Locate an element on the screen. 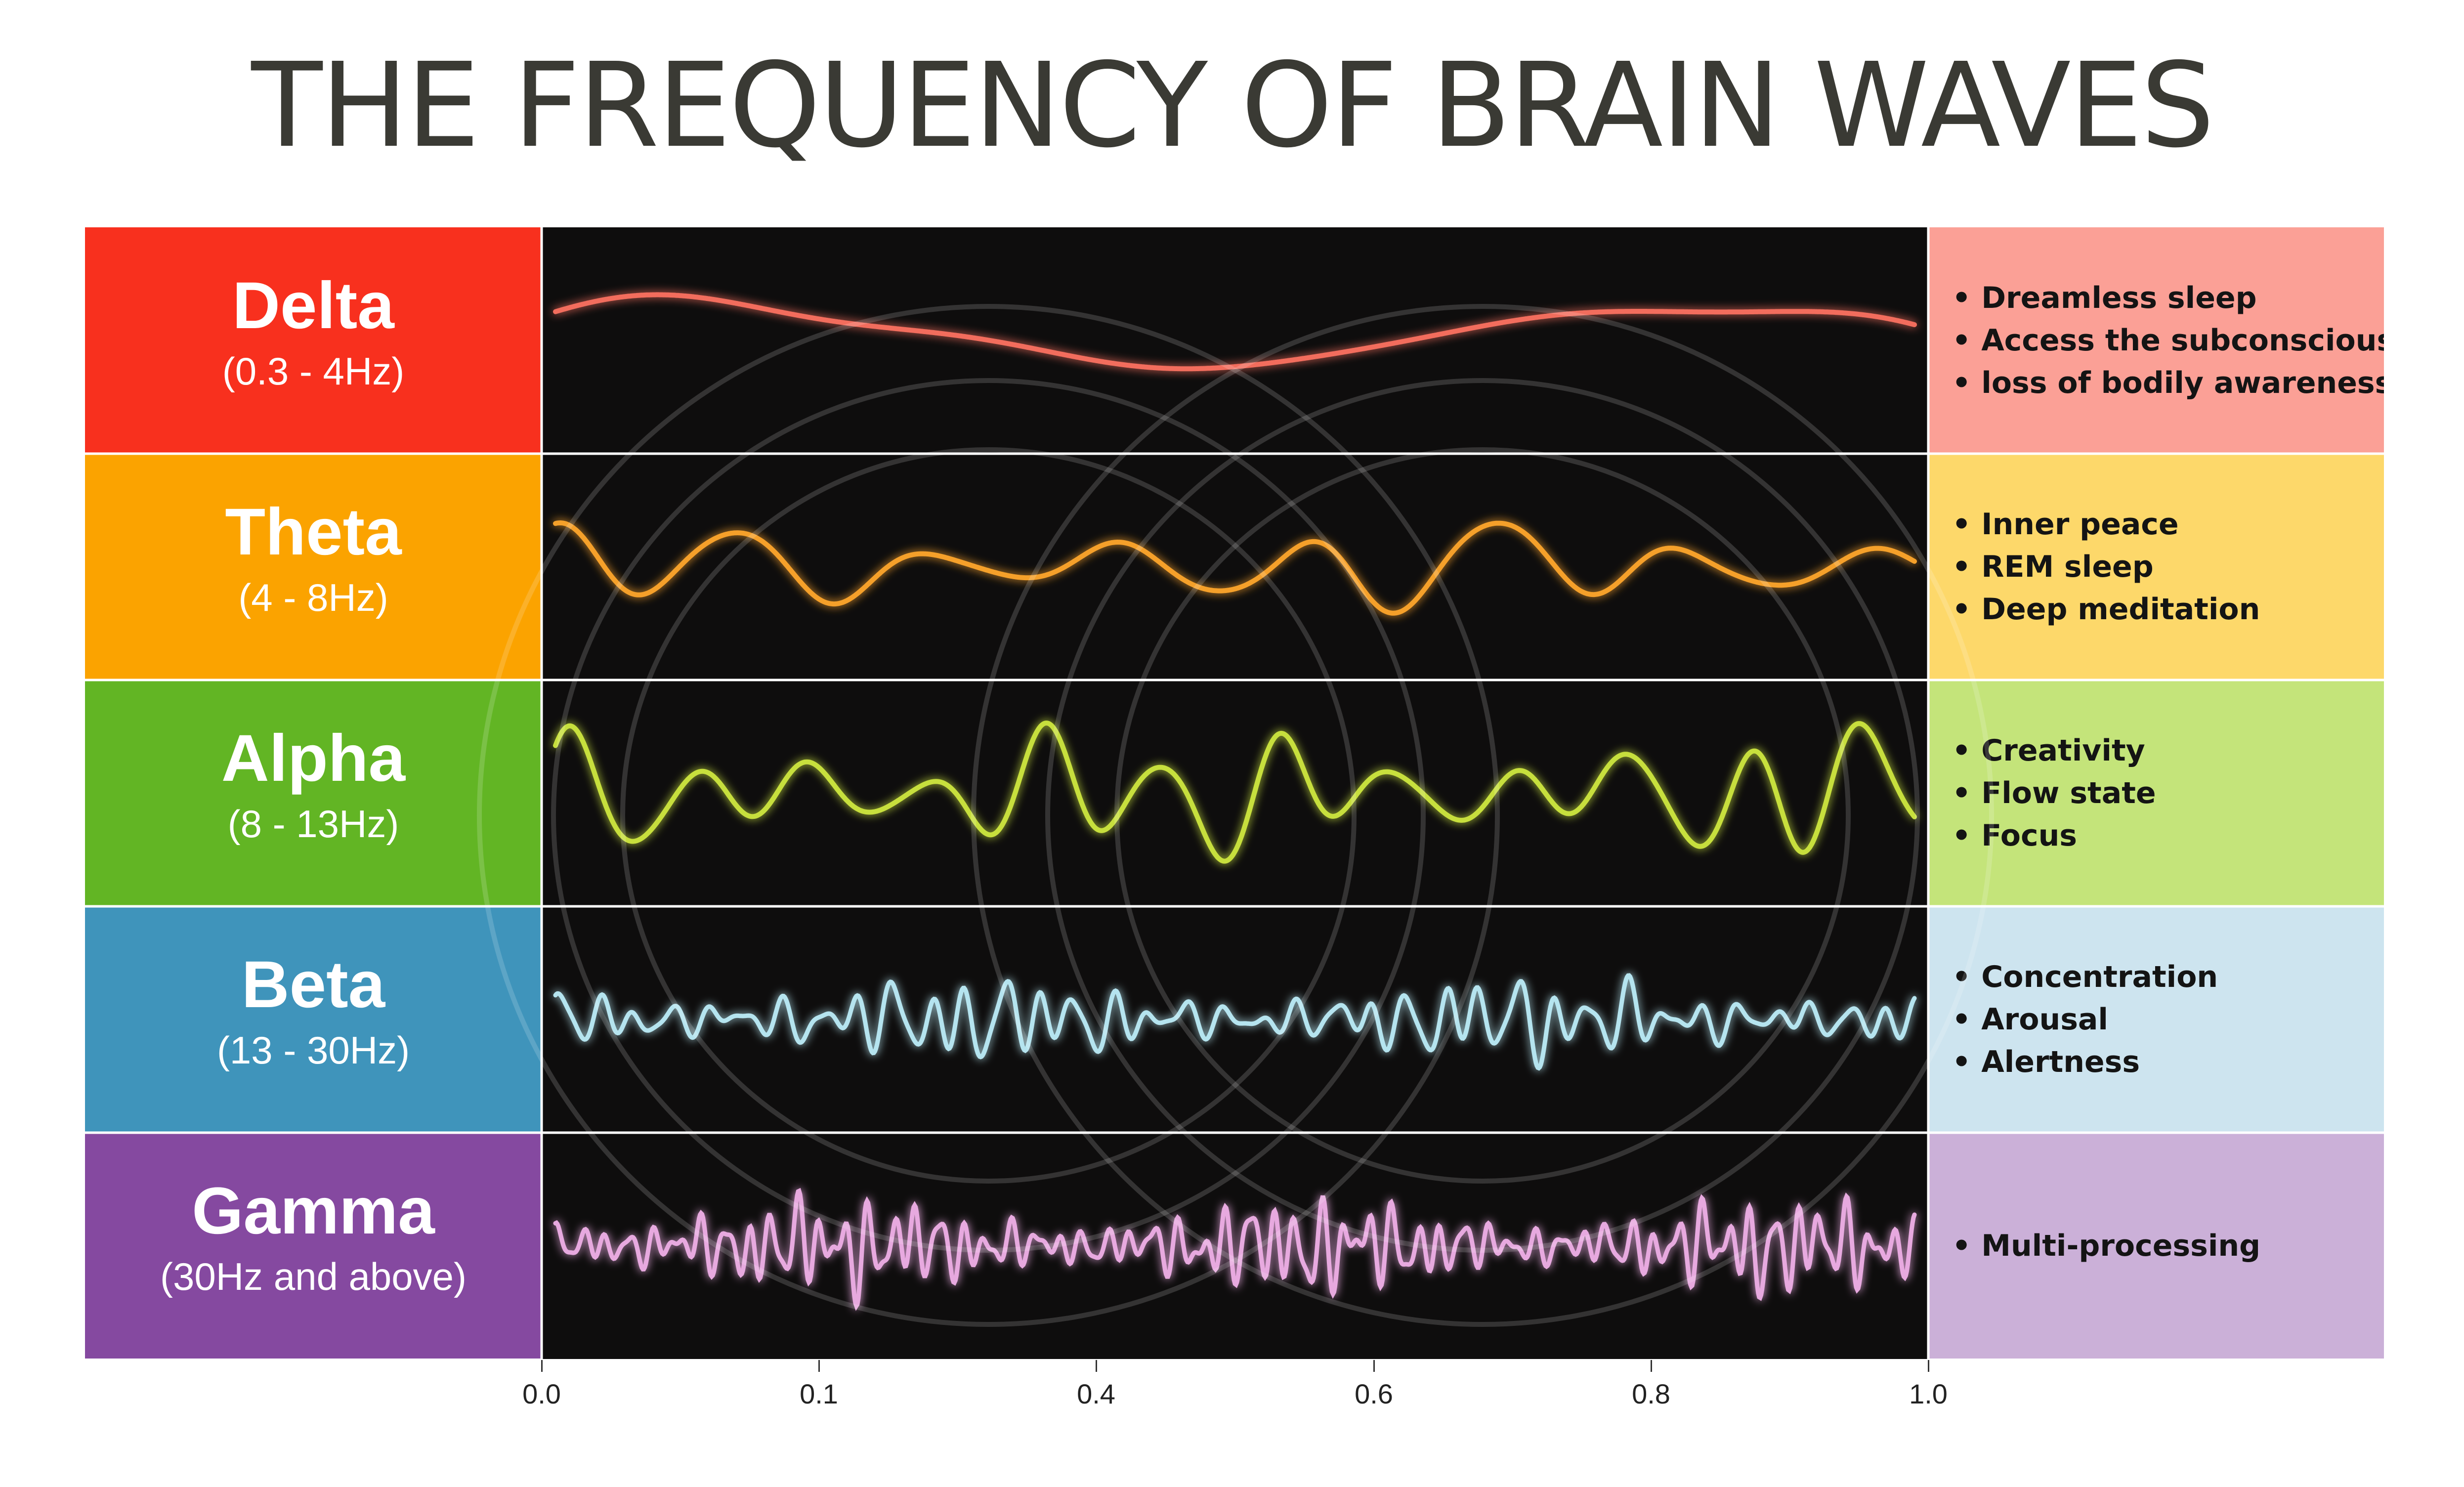  alpha-wave is located at coordinates (1235, 792).